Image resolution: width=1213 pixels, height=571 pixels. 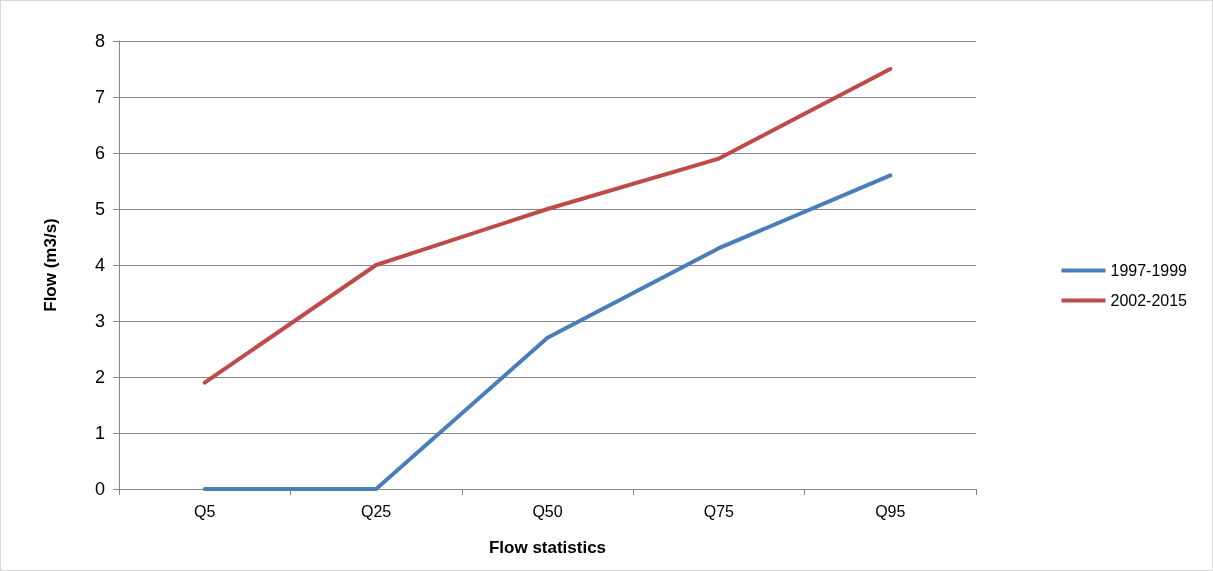 What do you see at coordinates (99, 321) in the screenshot?
I see `y-tick-label: 3` at bounding box center [99, 321].